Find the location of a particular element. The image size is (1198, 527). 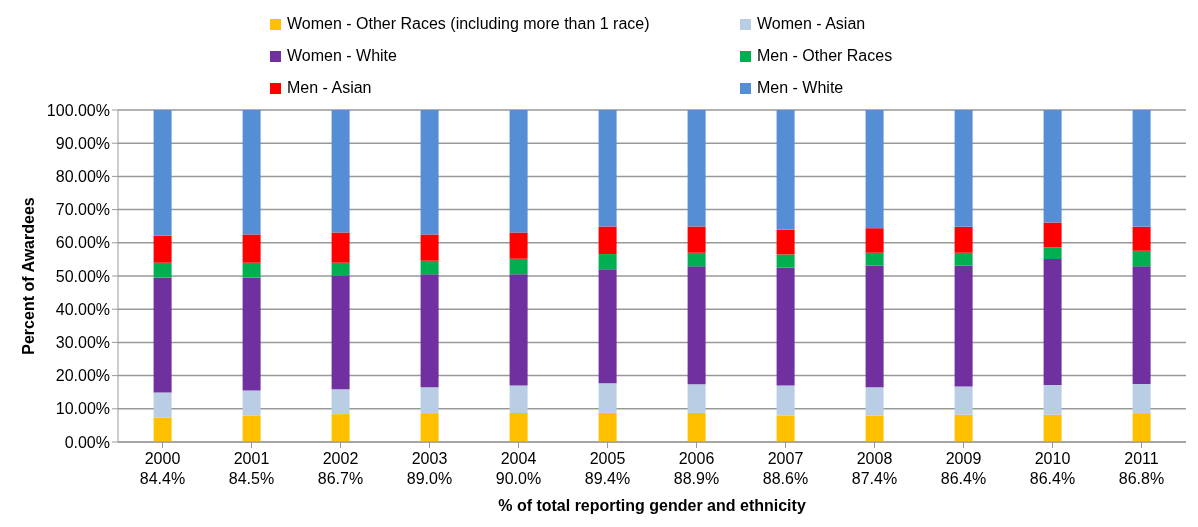

y-tick-label: 10.00% is located at coordinates (82, 409).